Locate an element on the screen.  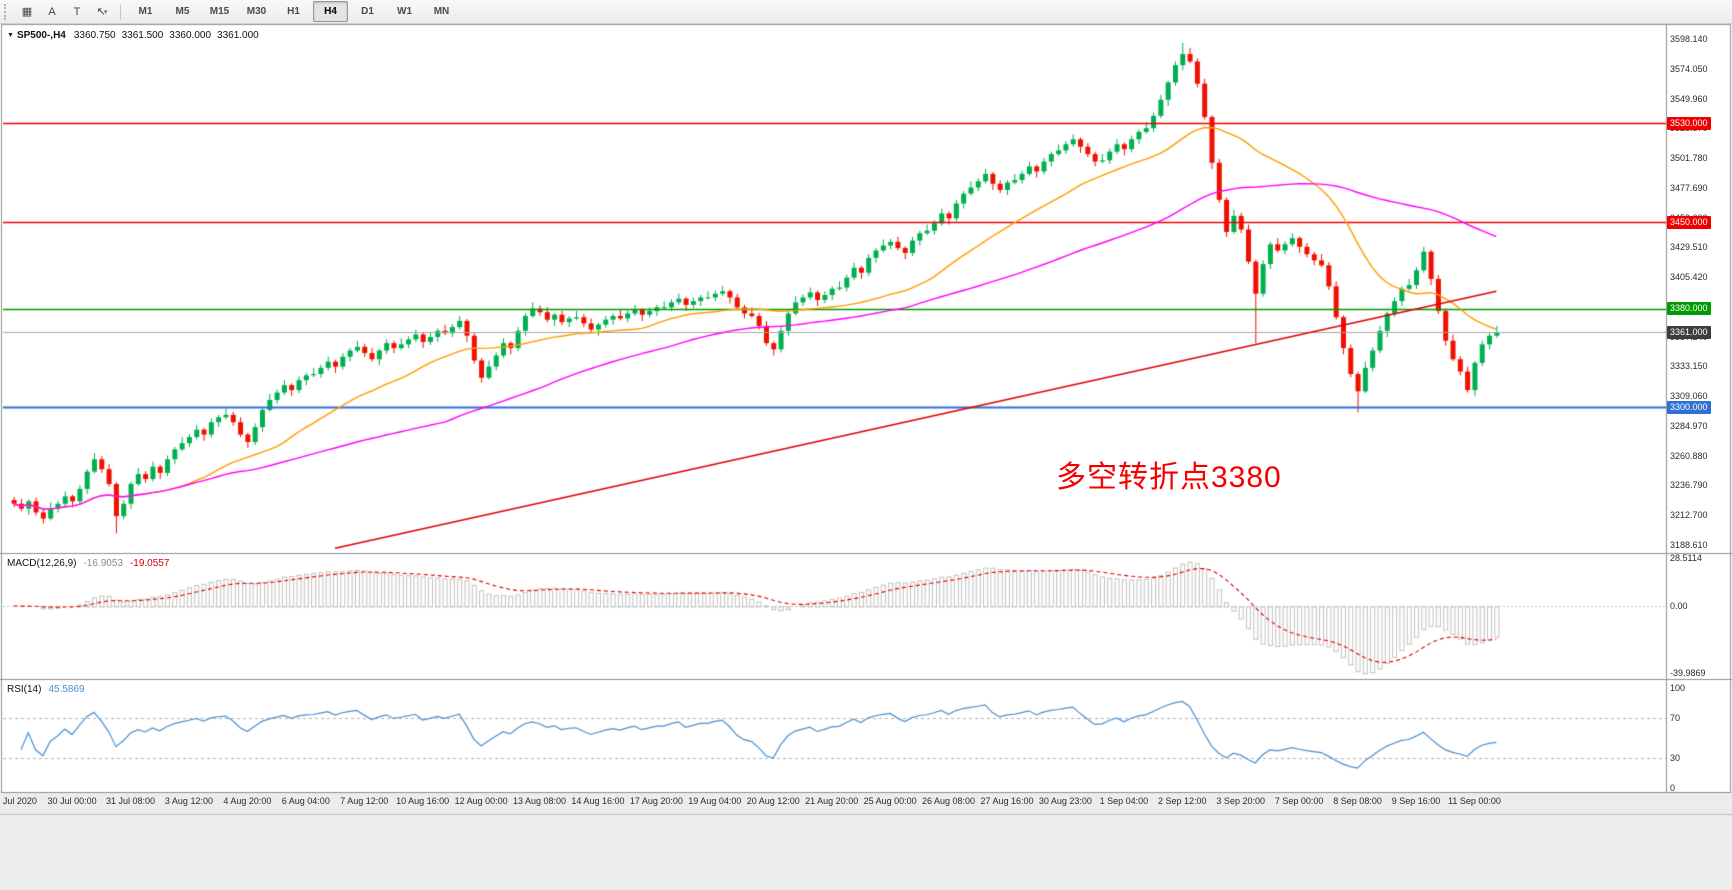
timeframe-button-w1: W1 is located at coordinates (404, 11).